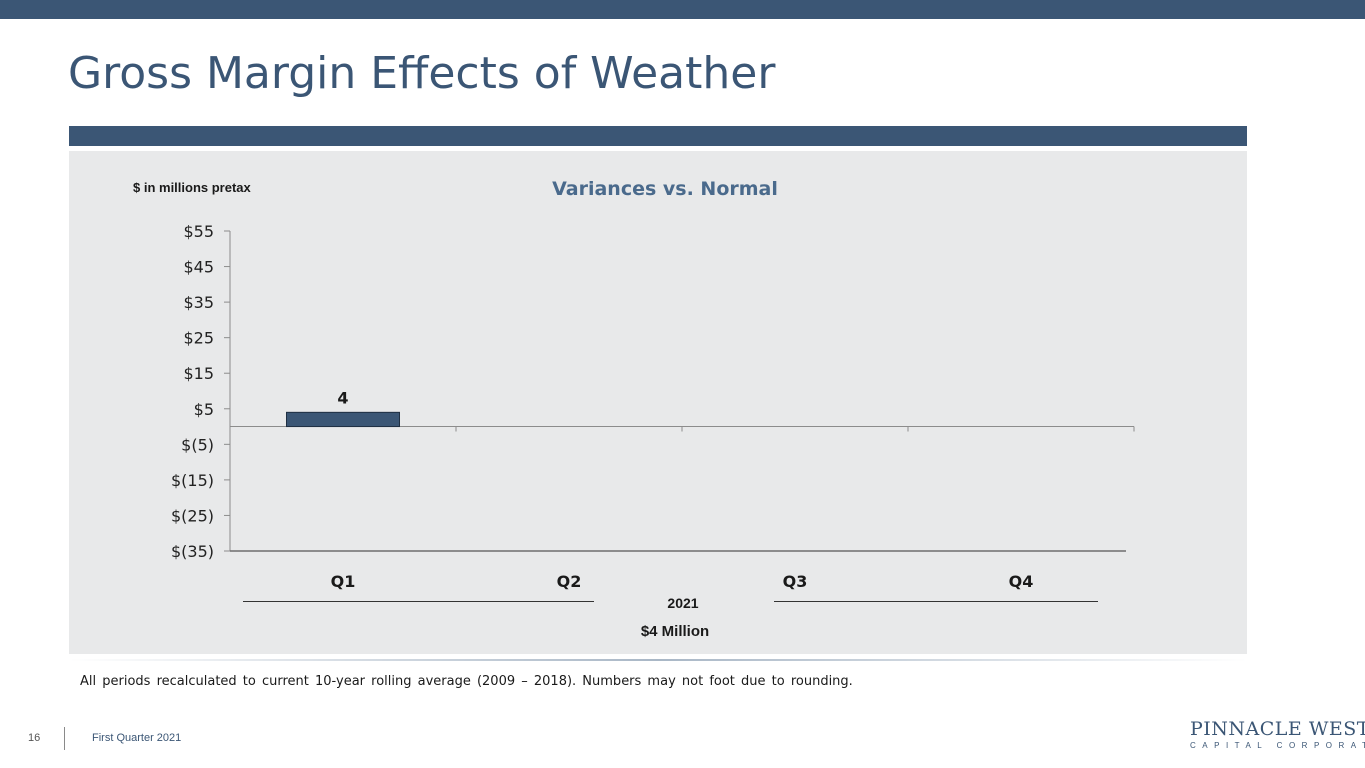  What do you see at coordinates (343, 419) in the screenshot?
I see `bar-q1` at bounding box center [343, 419].